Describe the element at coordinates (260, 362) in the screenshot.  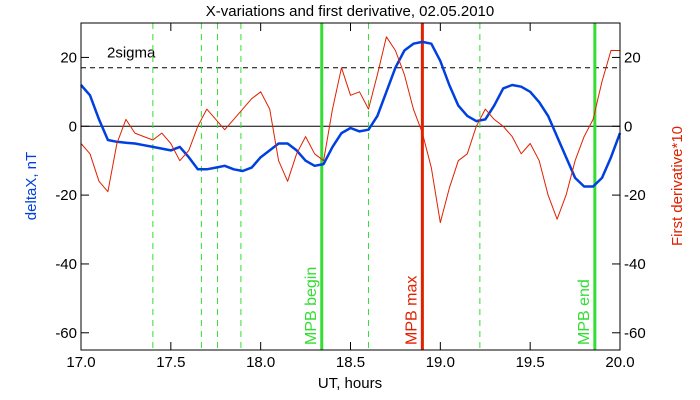
I see `x-tick-label: 18.0` at that location.